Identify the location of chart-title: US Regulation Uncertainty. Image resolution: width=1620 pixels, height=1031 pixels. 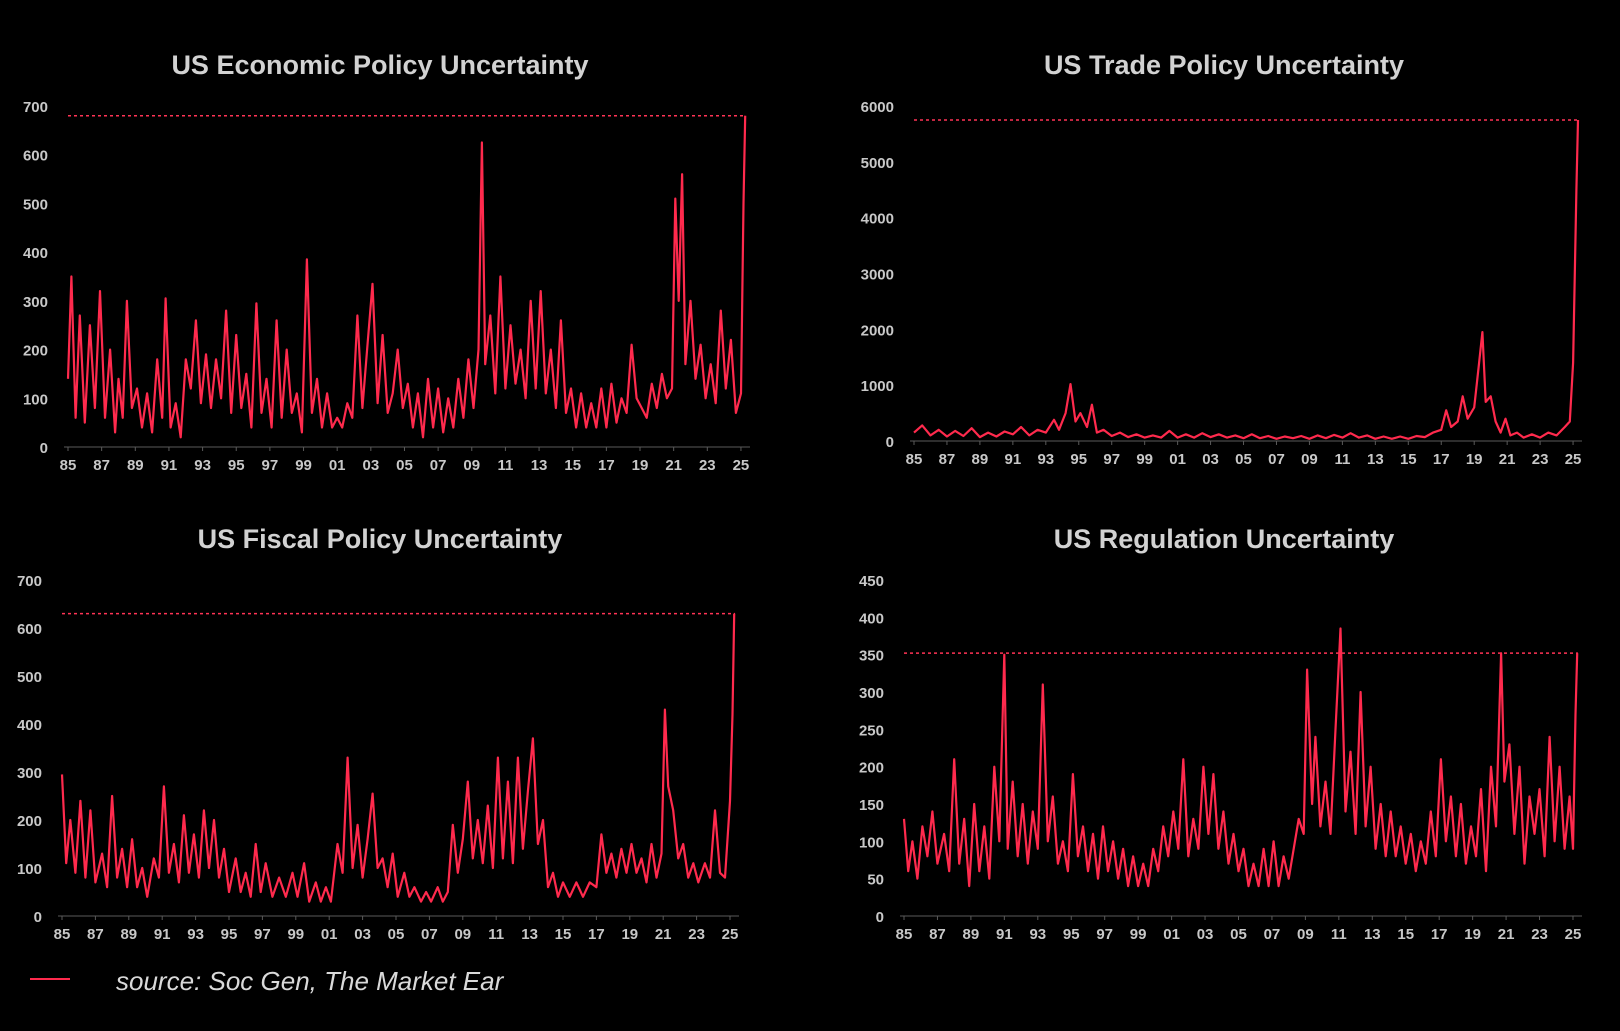
(1224, 539).